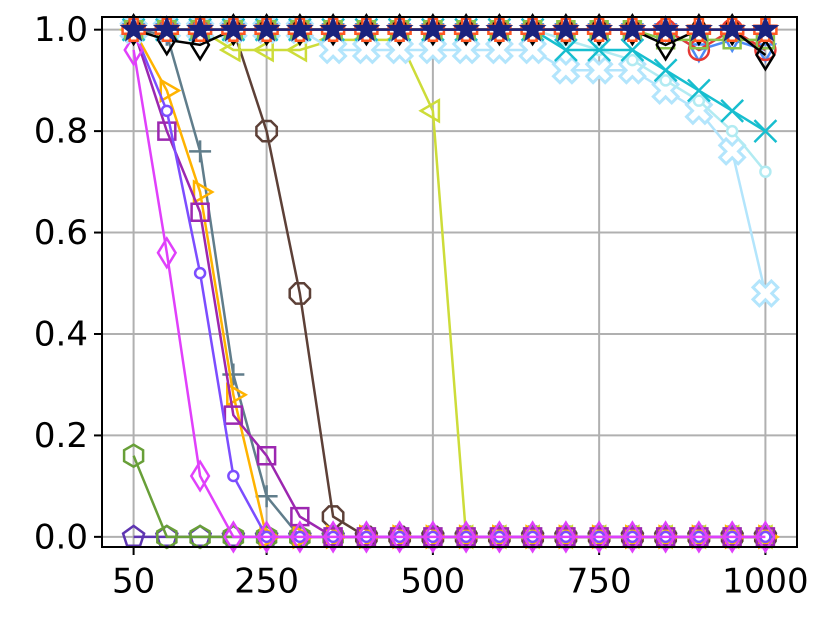 The width and height of the screenshot is (832, 624). Describe the element at coordinates (61, 30) in the screenshot. I see `y-tick-label: 1.0` at that location.